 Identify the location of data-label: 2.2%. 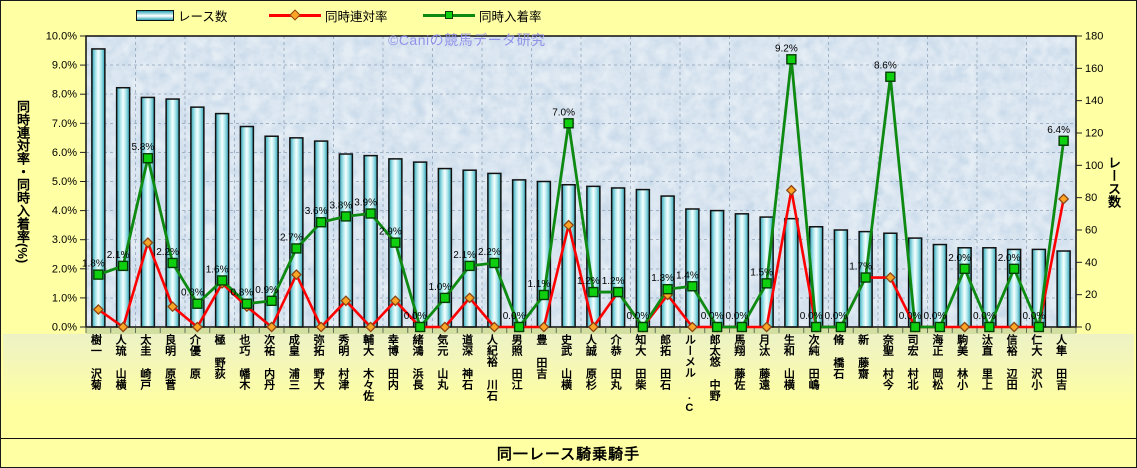
(167, 252).